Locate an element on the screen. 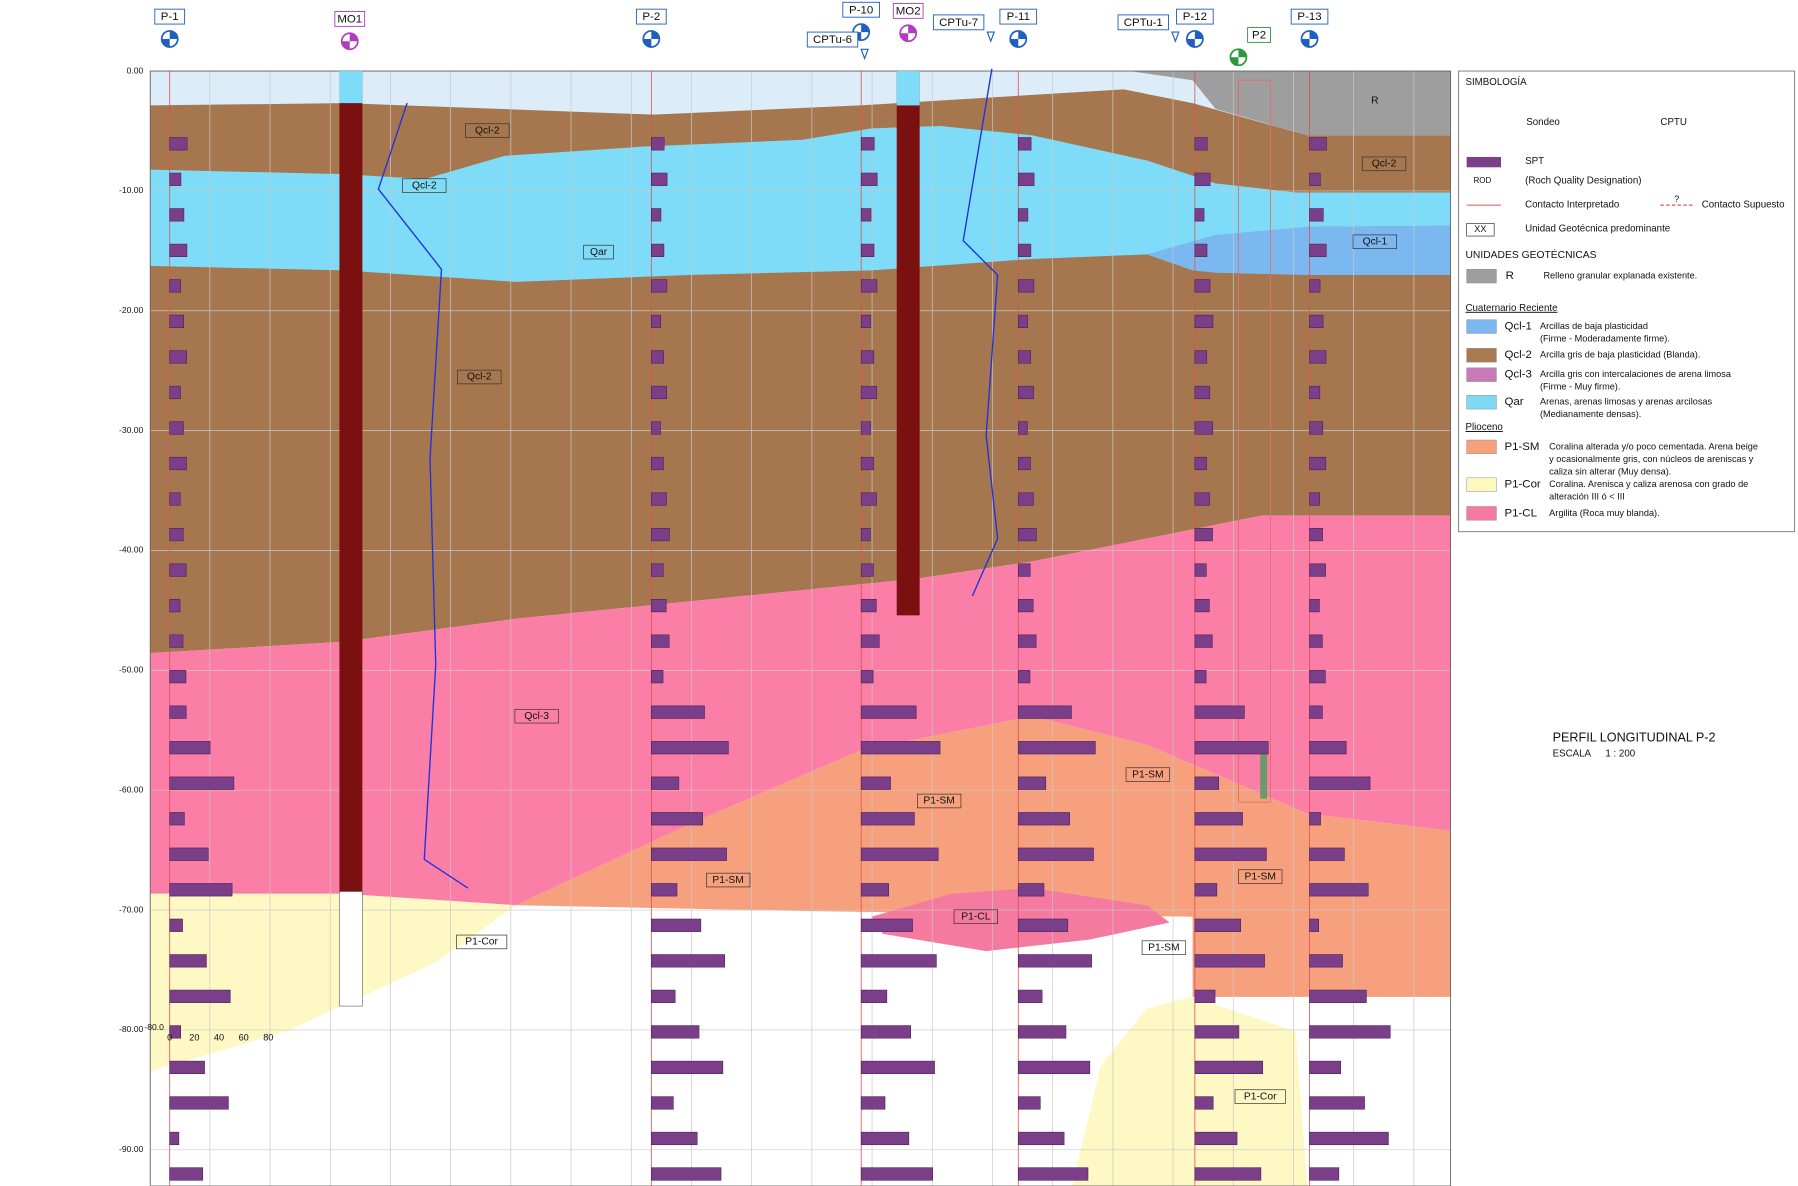 This screenshot has width=1798, height=1186. legend-text: caliza sin alterar (Muy densa). is located at coordinates (1610, 472).